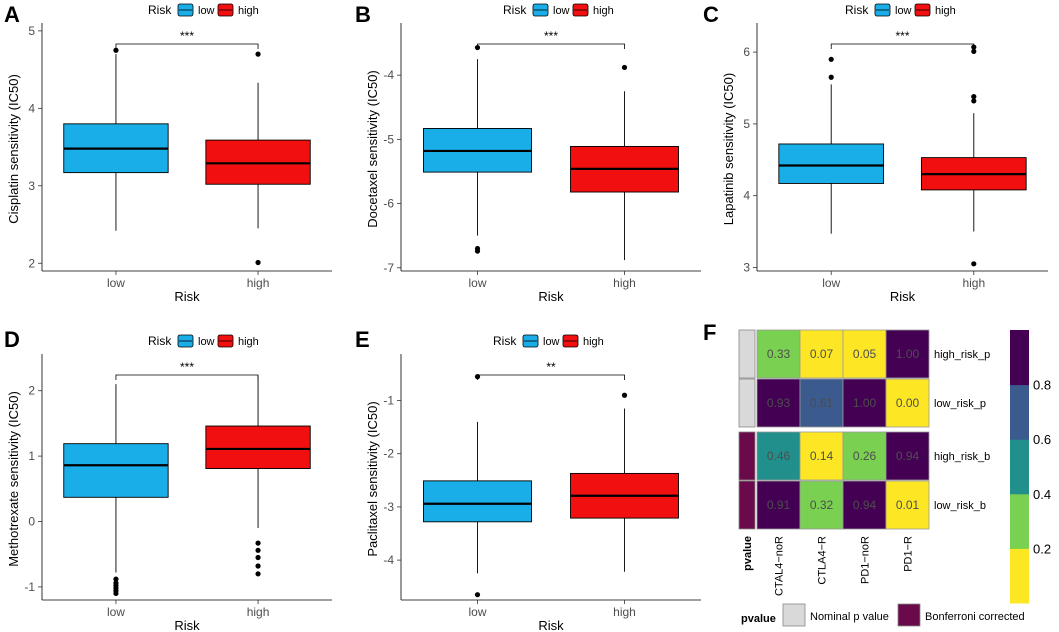 The height and width of the screenshot is (632, 1059). Describe the element at coordinates (865, 505) in the screenshot. I see `heatmap-cell-value: 0.94` at that location.